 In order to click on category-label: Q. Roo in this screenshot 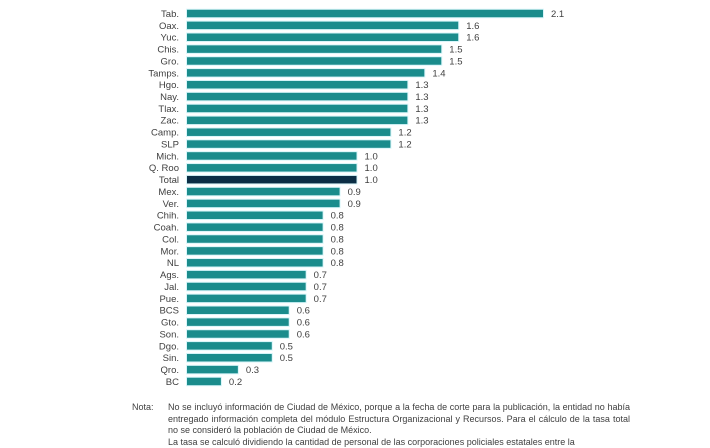, I will do `click(164, 168)`.